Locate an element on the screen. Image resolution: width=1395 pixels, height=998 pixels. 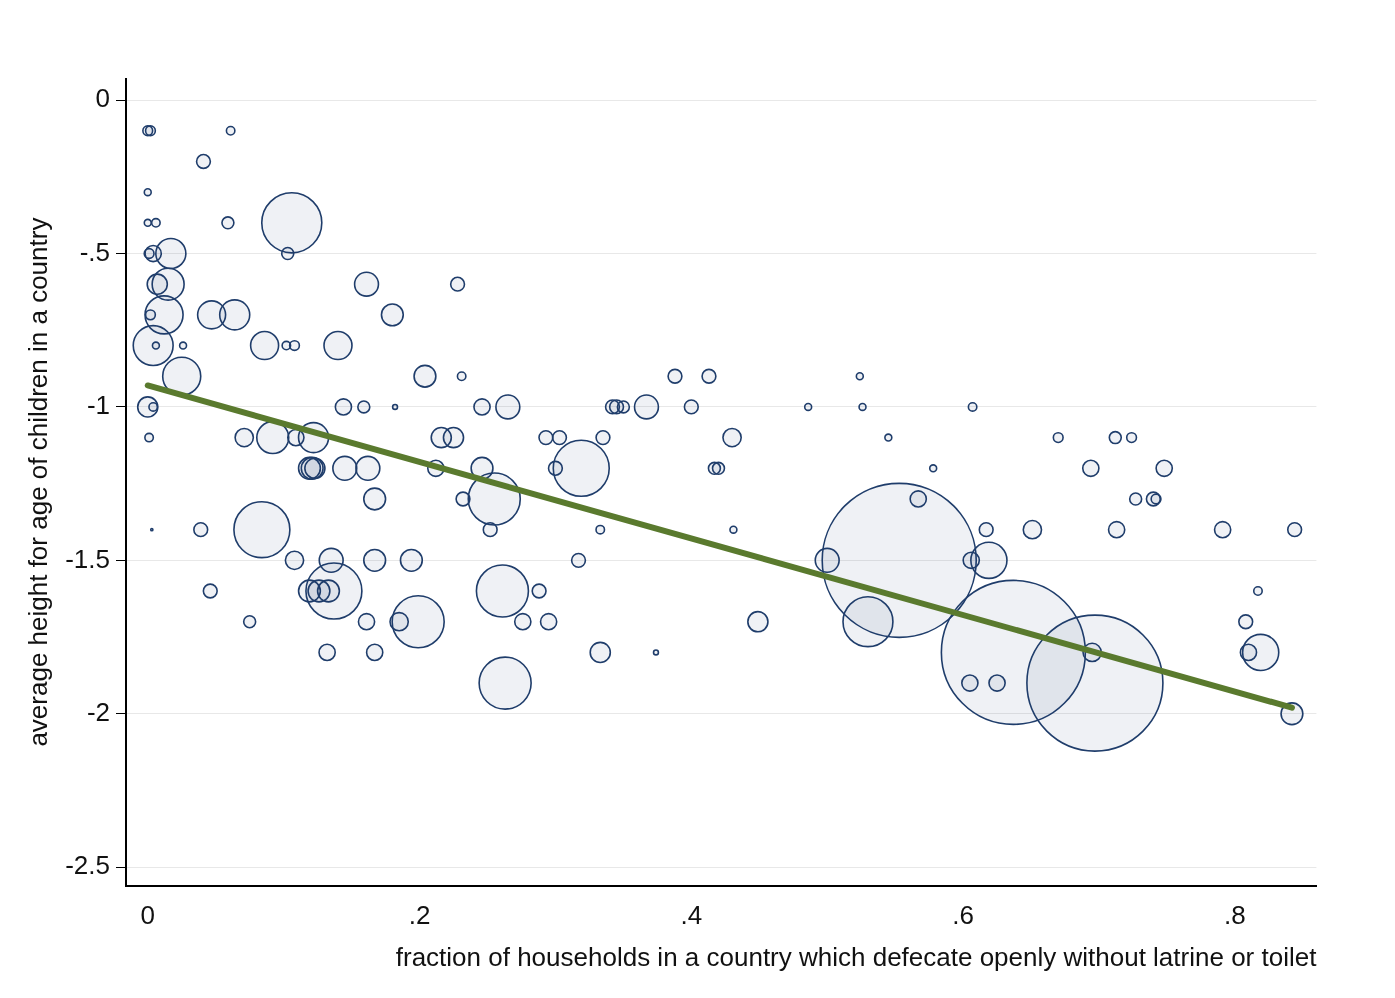
y-tick-label: -1 is located at coordinates (98, 405).